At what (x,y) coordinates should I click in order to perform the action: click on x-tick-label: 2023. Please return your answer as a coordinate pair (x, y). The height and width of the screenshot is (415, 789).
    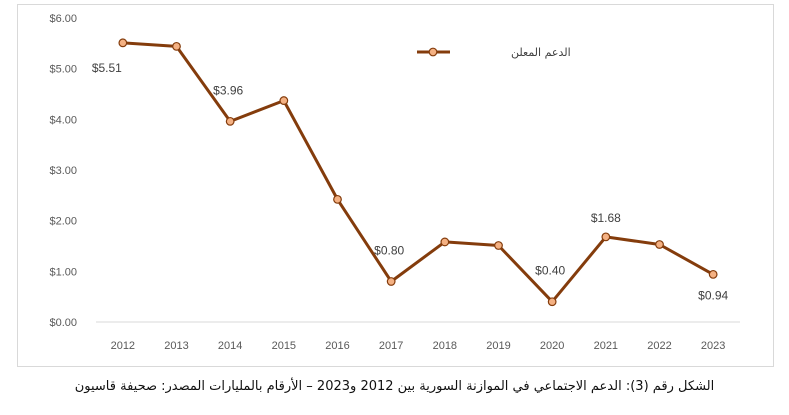
    Looking at the image, I should click on (713, 346).